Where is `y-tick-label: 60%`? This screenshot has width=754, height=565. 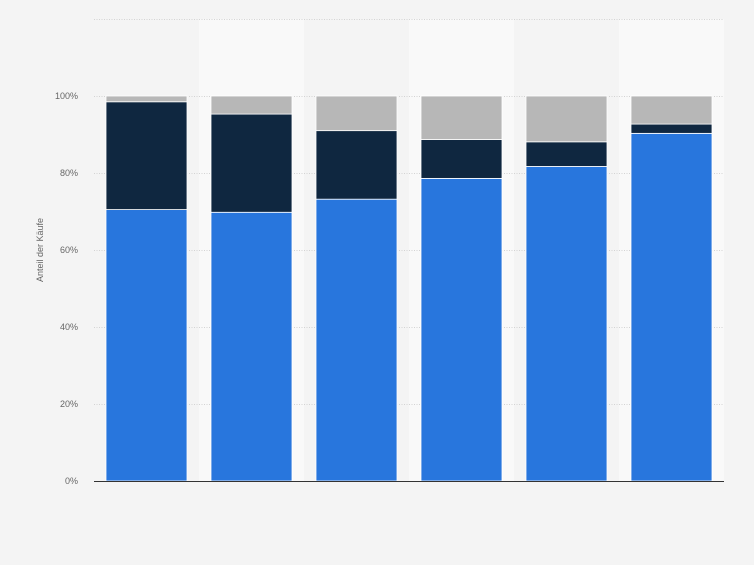 y-tick-label: 60% is located at coordinates (69, 250).